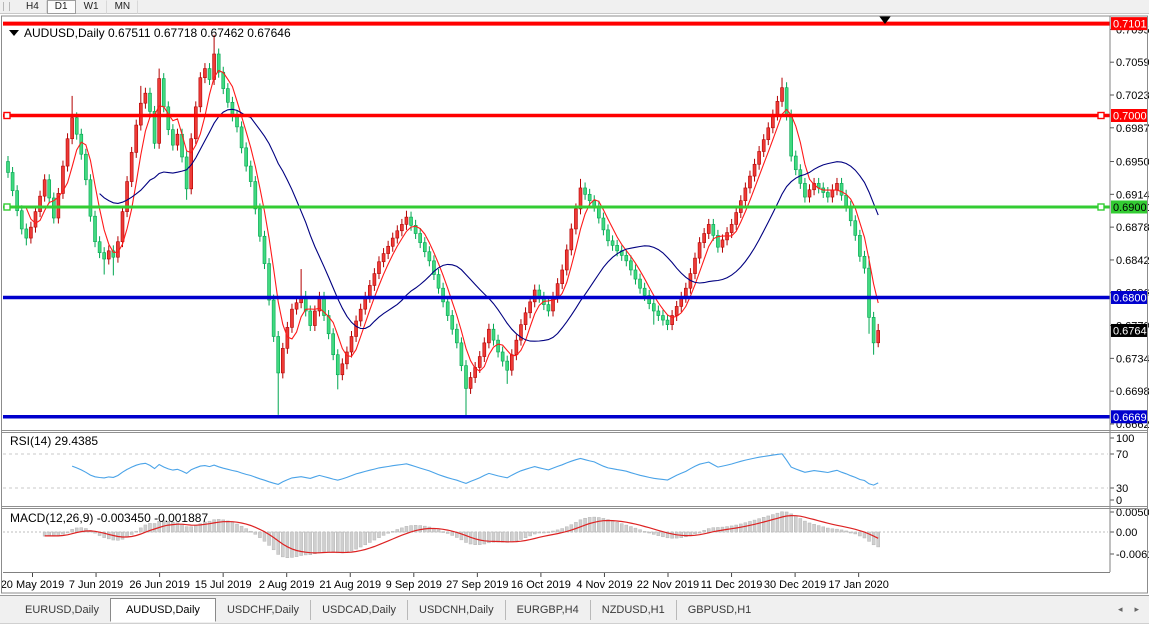 The height and width of the screenshot is (624, 1149). What do you see at coordinates (1119, 501) in the screenshot?
I see `svg-text: 0` at bounding box center [1119, 501].